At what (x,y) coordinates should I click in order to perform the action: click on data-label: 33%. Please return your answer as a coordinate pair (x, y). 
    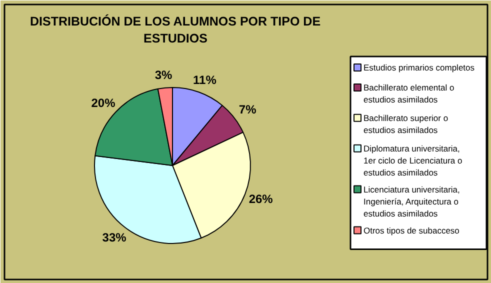
    Looking at the image, I should click on (114, 237).